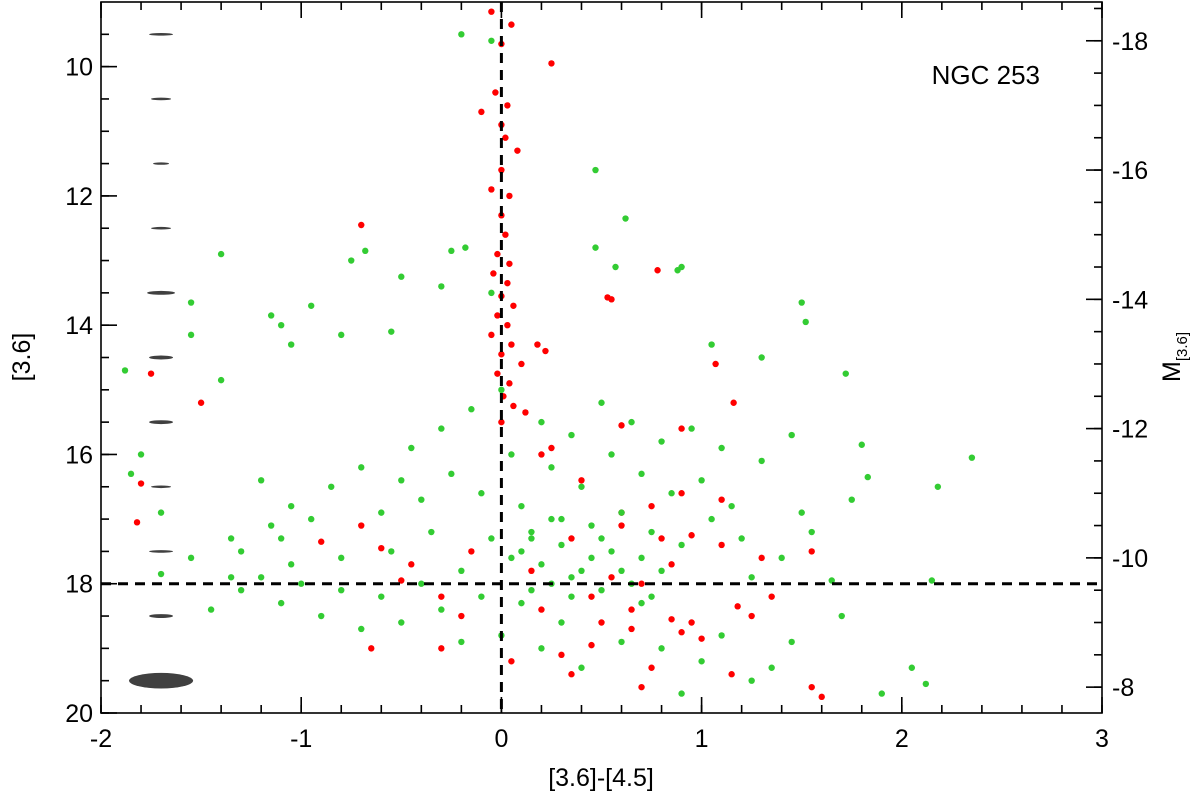 The width and height of the screenshot is (1200, 800). I want to click on y2-tick-label: -8, so click(1123, 688).